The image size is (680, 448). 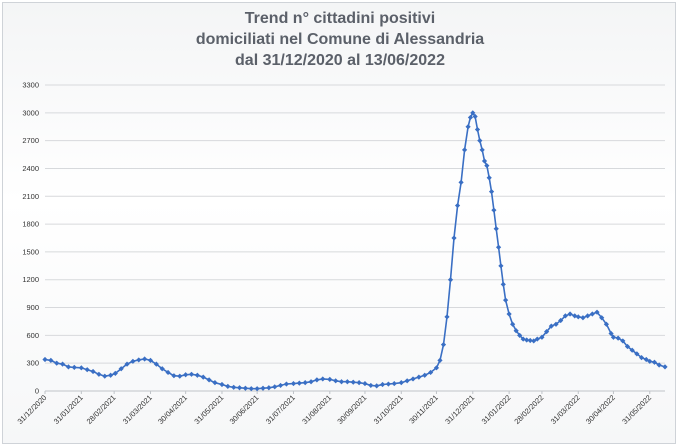 What do you see at coordinates (565, 409) in the screenshot?
I see `x-tick-label: 31/03/2022` at bounding box center [565, 409].